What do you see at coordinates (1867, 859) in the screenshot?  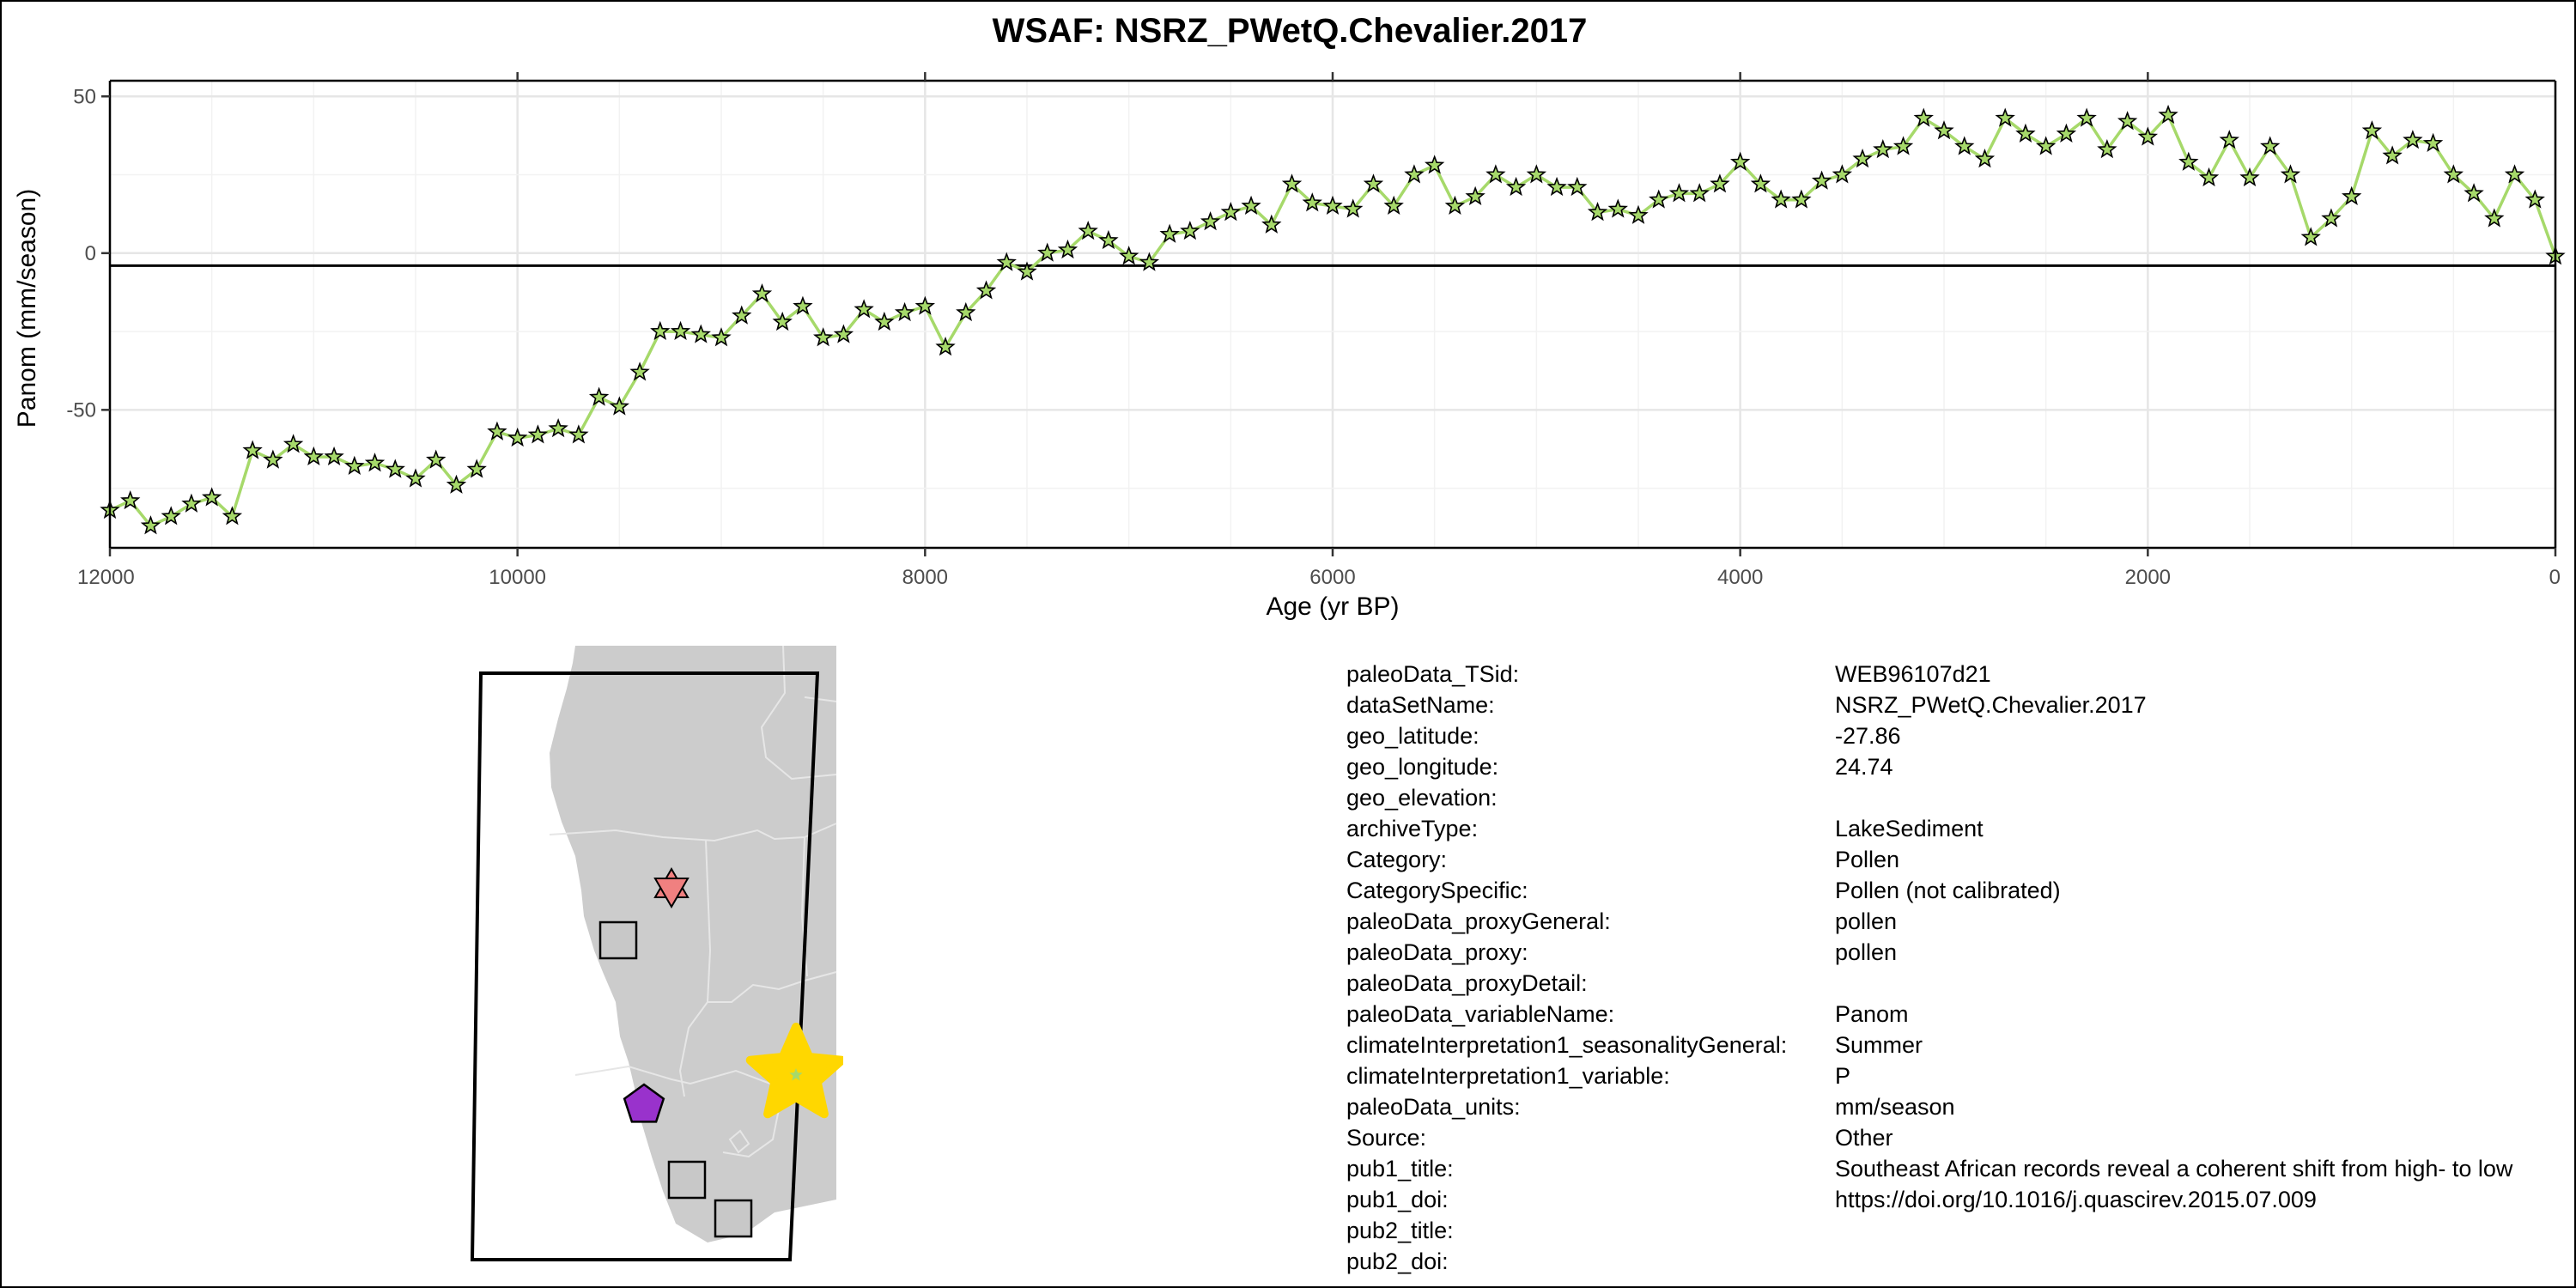 I see `metadata-value: Pollen` at bounding box center [1867, 859].